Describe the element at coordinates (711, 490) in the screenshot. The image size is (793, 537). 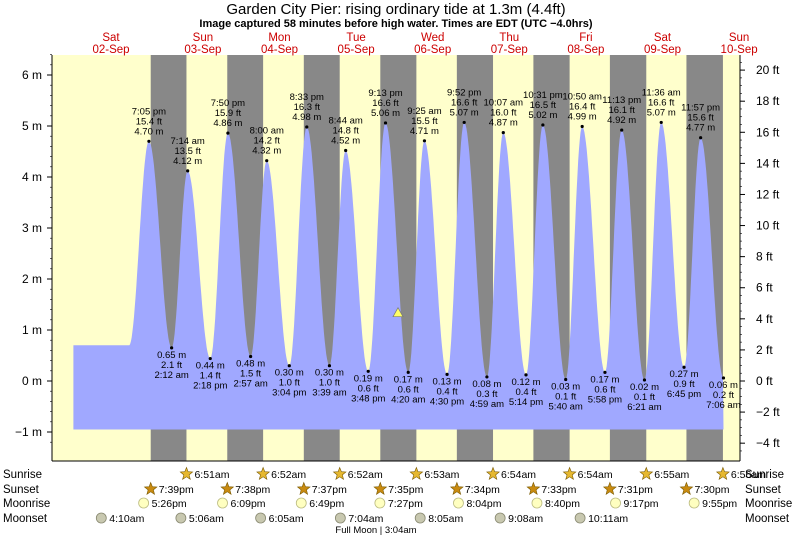
I see `sunset-time: 7:30pm` at that location.